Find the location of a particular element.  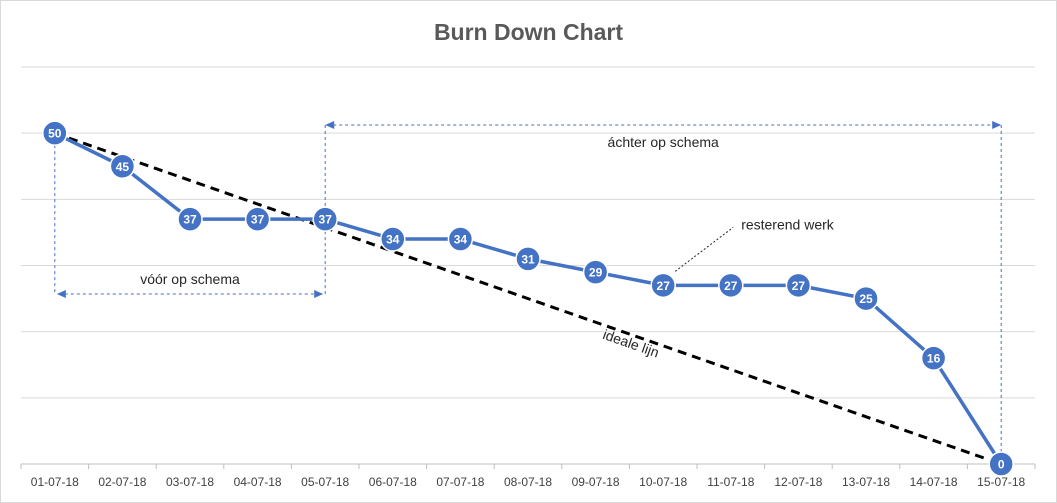

ahead-arrow-head-left is located at coordinates (61, 294).